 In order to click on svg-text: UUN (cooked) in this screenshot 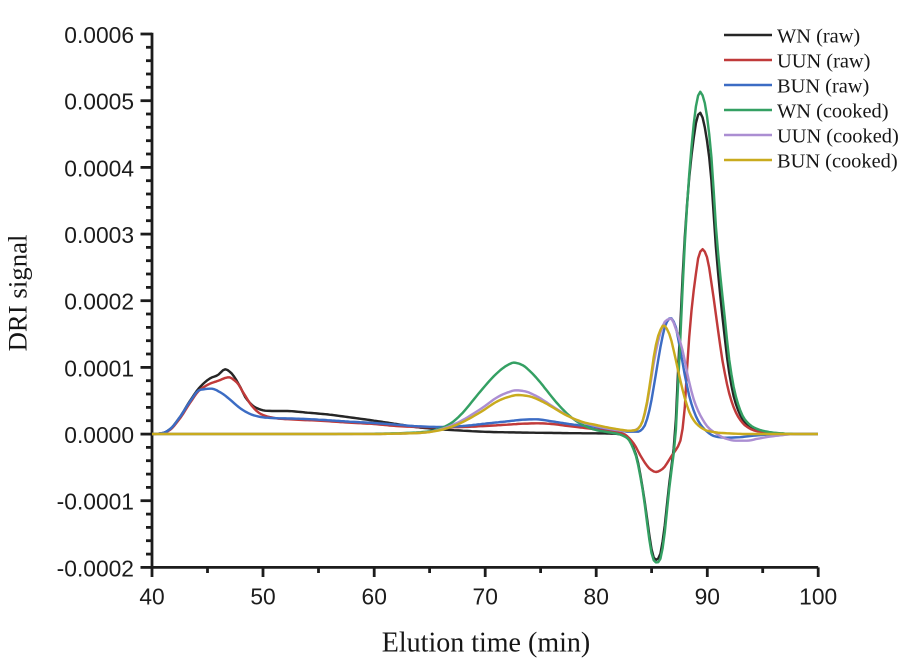, I will do `click(838, 137)`.